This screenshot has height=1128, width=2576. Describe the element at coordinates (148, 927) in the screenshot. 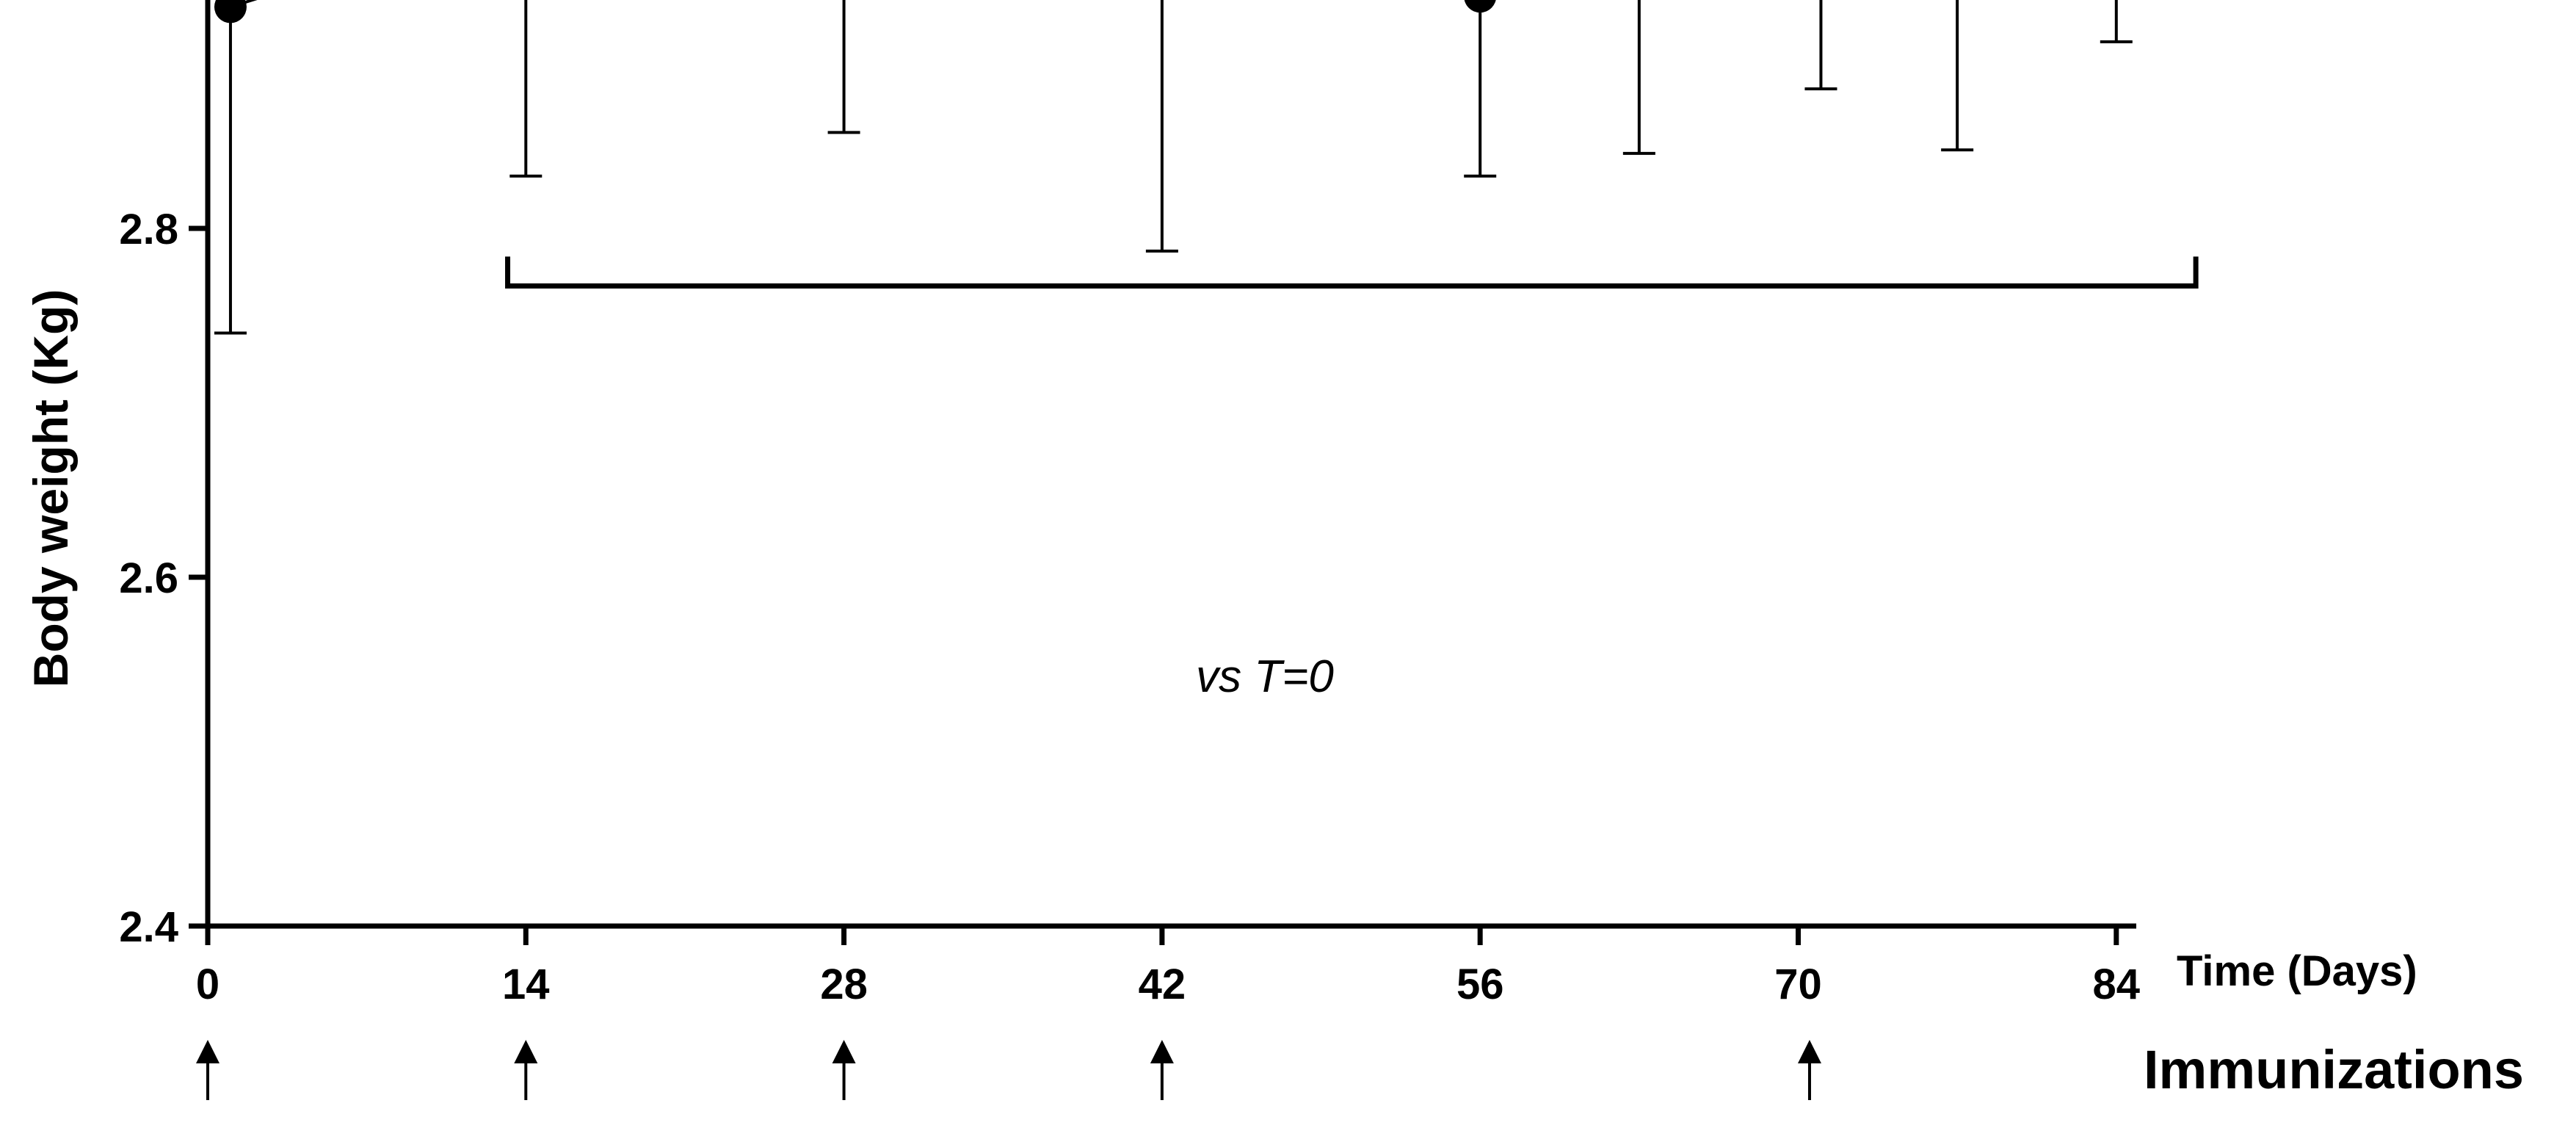

I see `y-tick-label: 2.4` at that location.